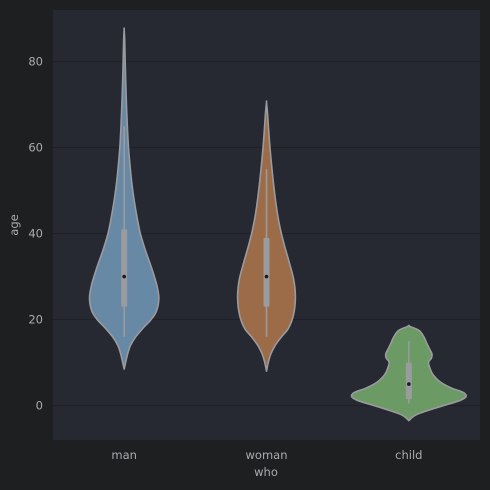 Image resolution: width=490 pixels, height=490 pixels. Describe the element at coordinates (409, 384) in the screenshot. I see `median-point-child` at that location.